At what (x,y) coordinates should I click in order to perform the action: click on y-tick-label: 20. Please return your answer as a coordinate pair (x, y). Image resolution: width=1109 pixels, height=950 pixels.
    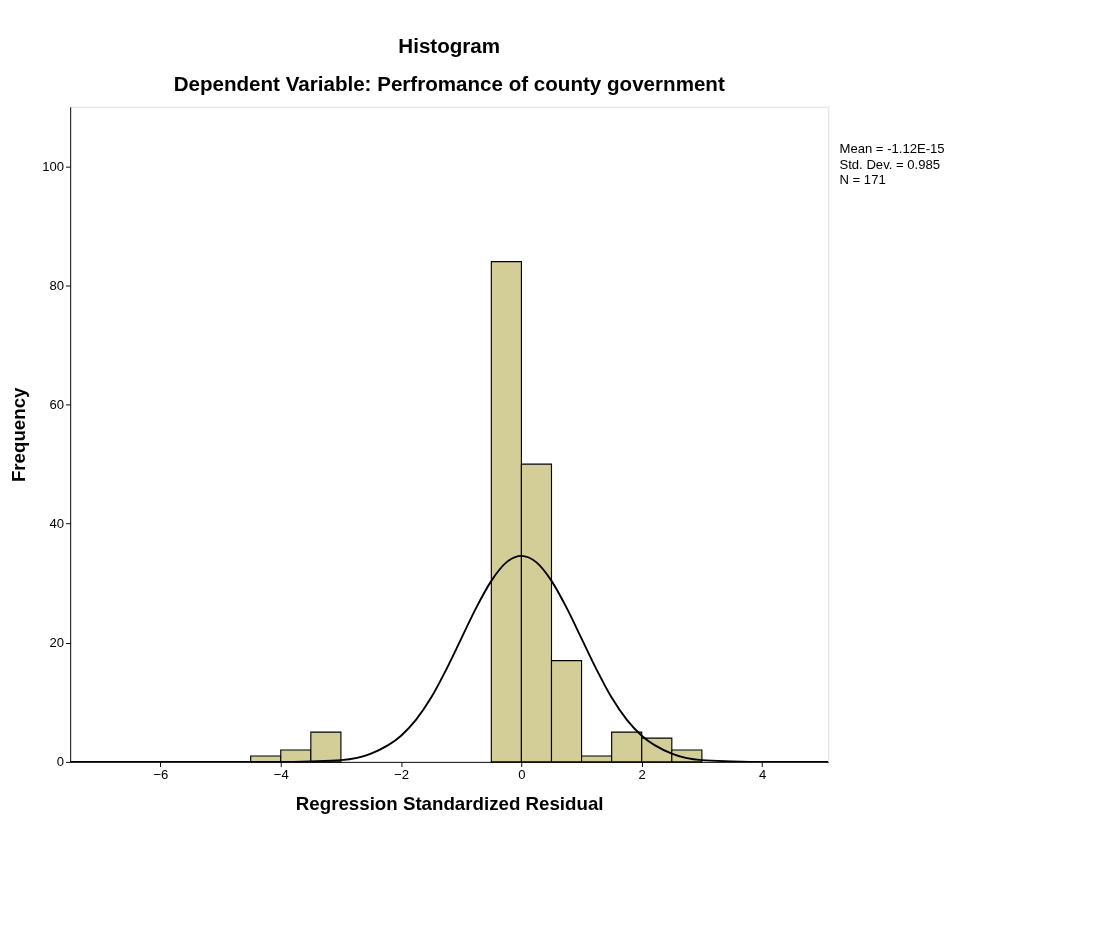
    Looking at the image, I should click on (57, 643).